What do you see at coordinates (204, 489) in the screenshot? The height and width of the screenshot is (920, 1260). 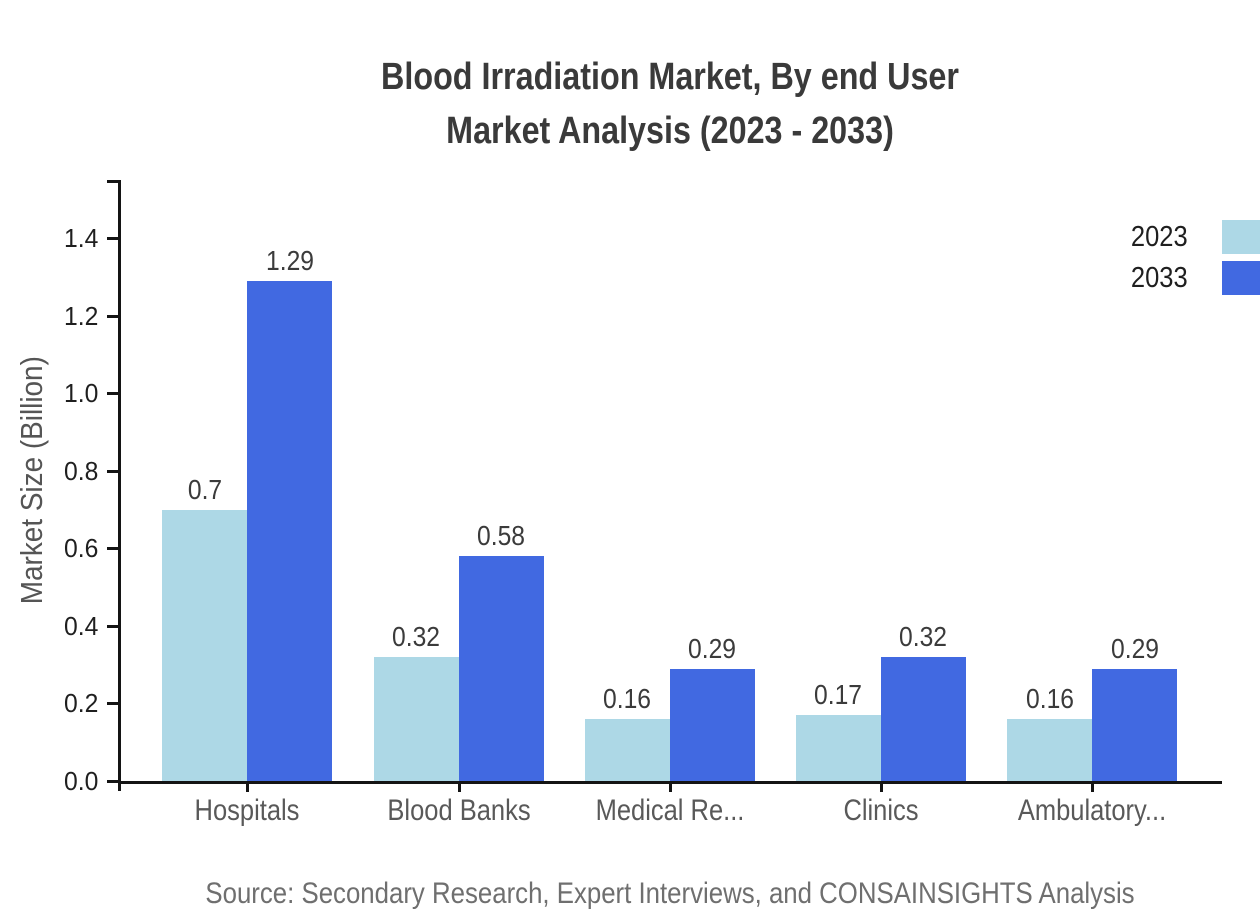 I see `bar-value-label: 0.7` at bounding box center [204, 489].